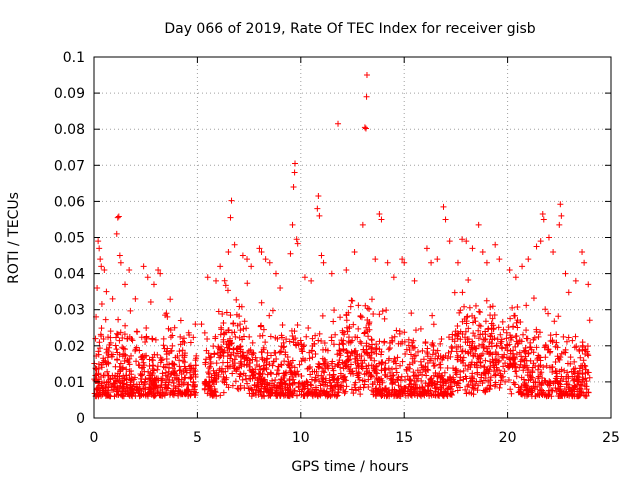  Describe the element at coordinates (301, 438) in the screenshot. I see `x-tick-label: 10` at that location.